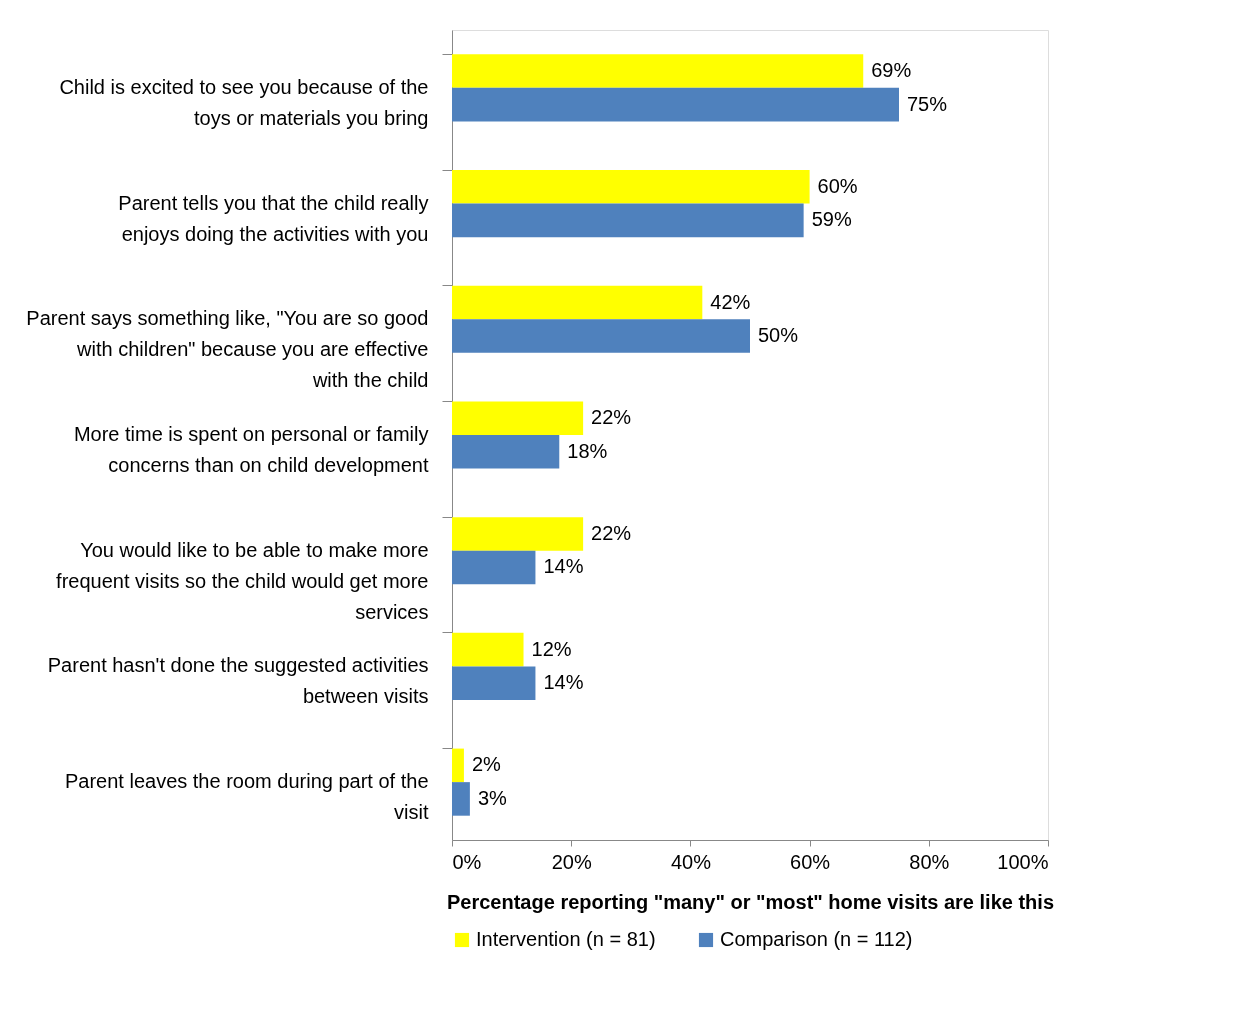 This screenshot has width=1248, height=1021. What do you see at coordinates (810, 861) in the screenshot?
I see `x-tick-label: 60%` at bounding box center [810, 861].